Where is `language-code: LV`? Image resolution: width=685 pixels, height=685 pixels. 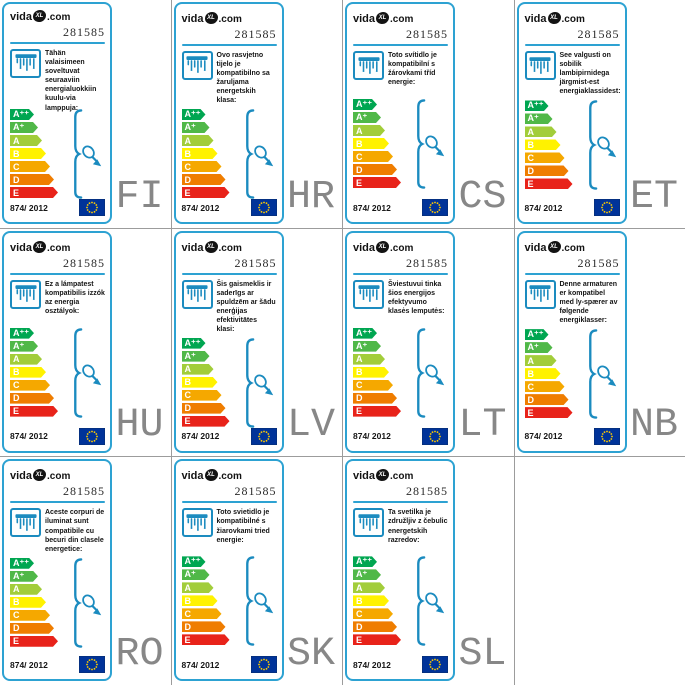 language-code: LV is located at coordinates (310, 426).